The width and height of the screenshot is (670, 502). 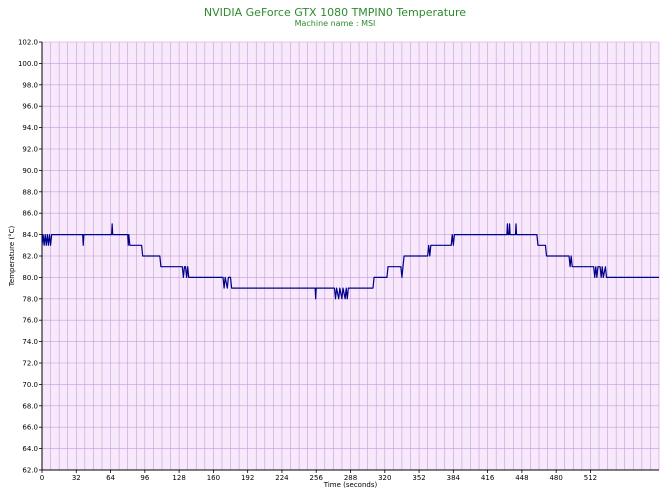 I want to click on chart-subtitle: Machine name : MSI, so click(x=335, y=23).